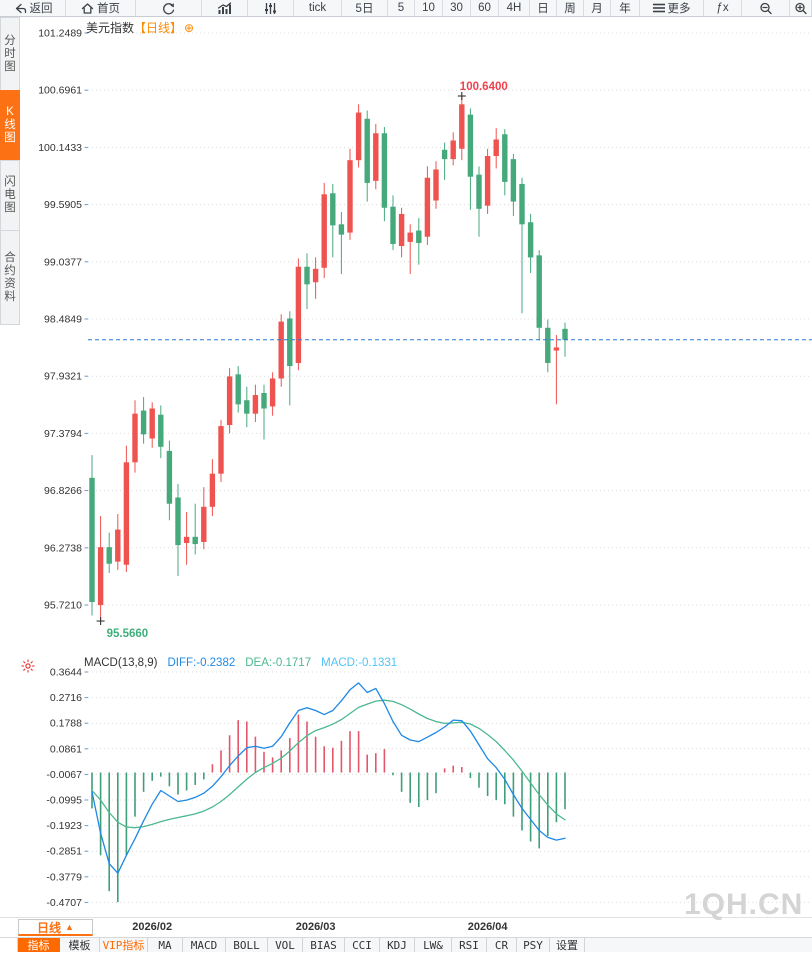 Image resolution: width=812 pixels, height=953 pixels. I want to click on toolbar-button-label: 4H, so click(514, 8).